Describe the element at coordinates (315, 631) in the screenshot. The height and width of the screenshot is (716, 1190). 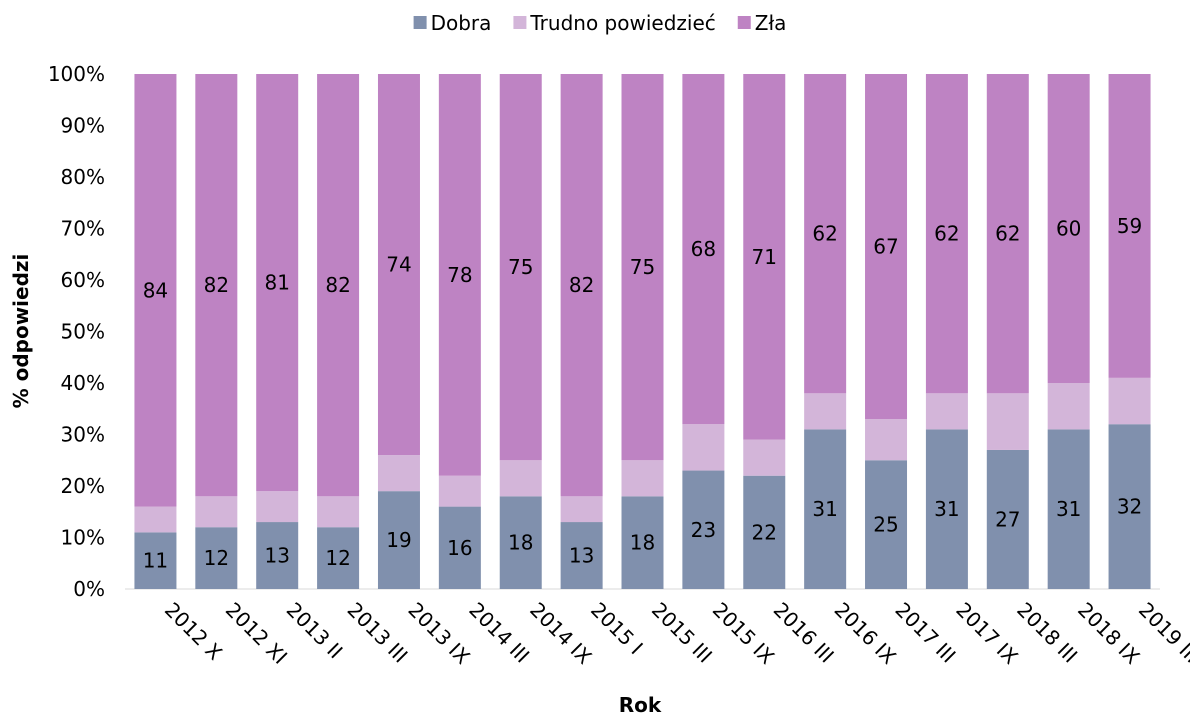
I see `x-tick-label: 2013 II` at that location.